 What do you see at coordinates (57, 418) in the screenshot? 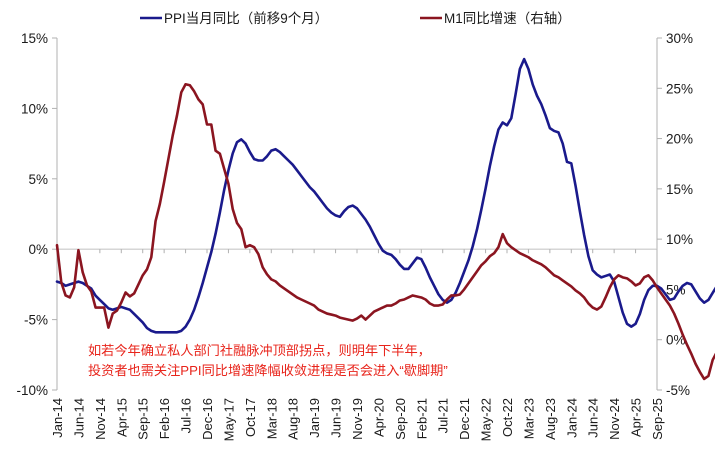
I see `x-tick-label: Jan-14` at bounding box center [57, 418].